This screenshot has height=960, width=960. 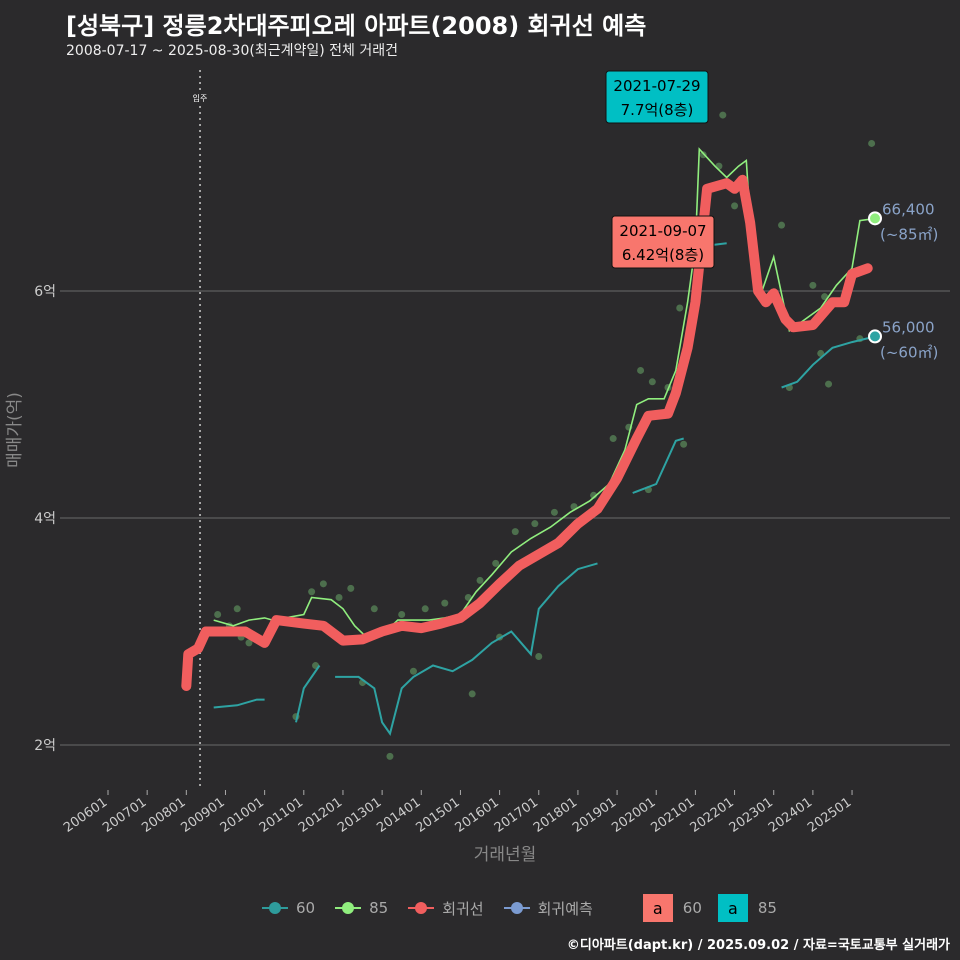 What do you see at coordinates (633, 815) in the screenshot?
I see `x-tick-label: 202001` at bounding box center [633, 815].